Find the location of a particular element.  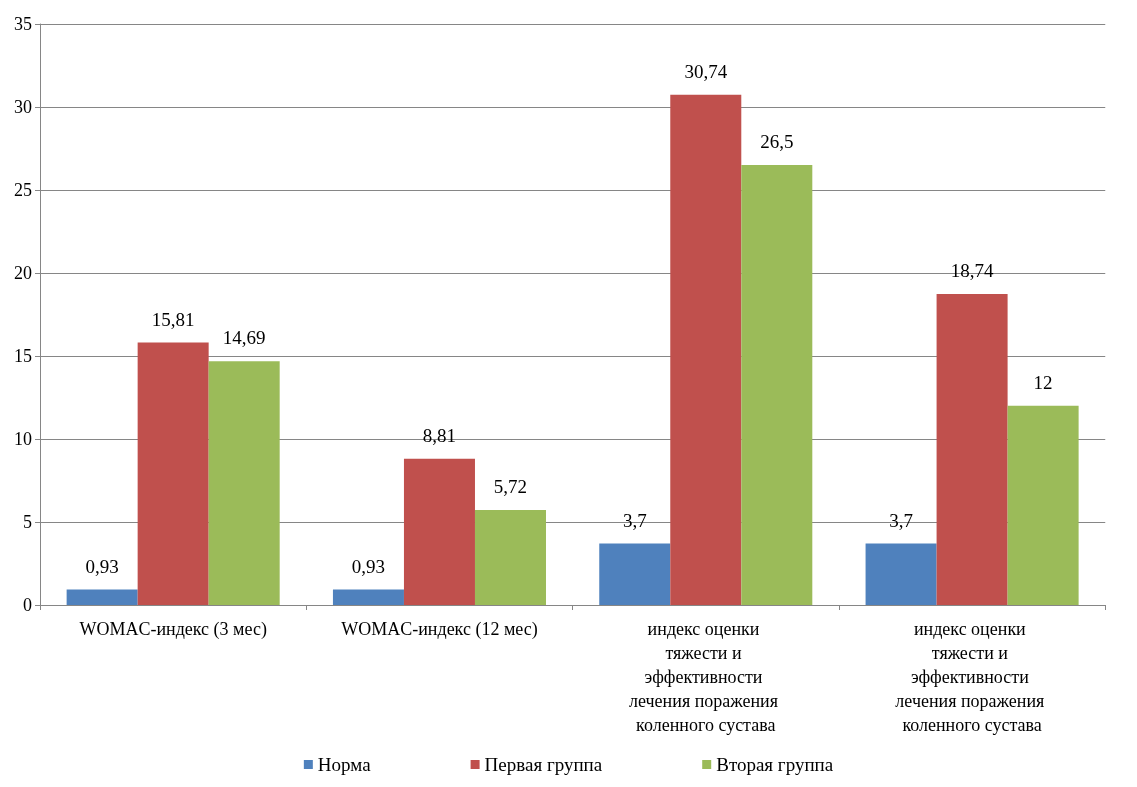

x-tick-label: WOMAC-индекс (12 мес) is located at coordinates (439, 629).